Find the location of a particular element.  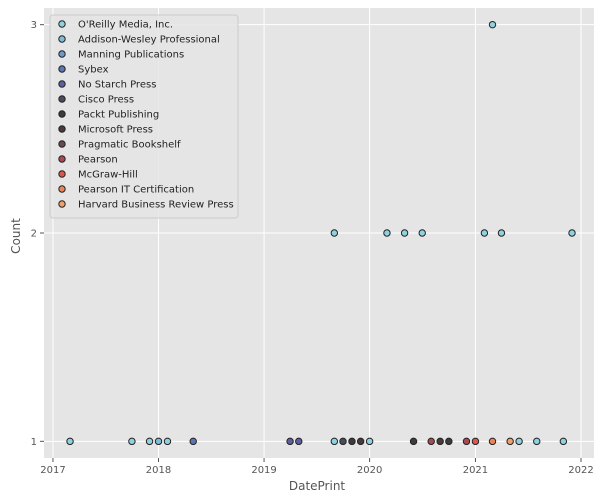

legend-label: Cisco Press is located at coordinates (106, 100).